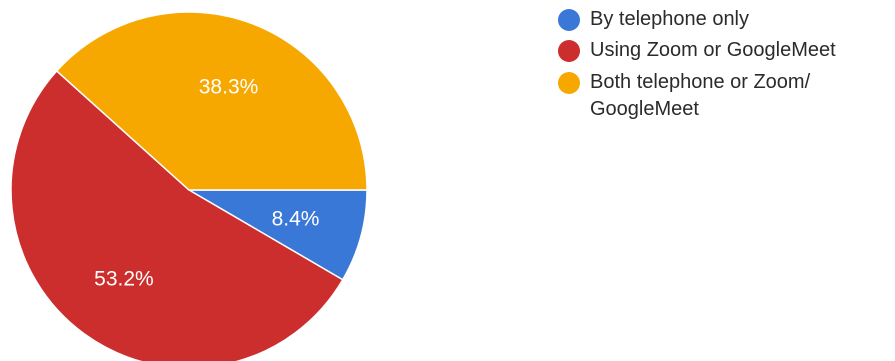  I want to click on legend-label-both: Both telephone or Zoom/ GoogleMeet, so click(700, 95).